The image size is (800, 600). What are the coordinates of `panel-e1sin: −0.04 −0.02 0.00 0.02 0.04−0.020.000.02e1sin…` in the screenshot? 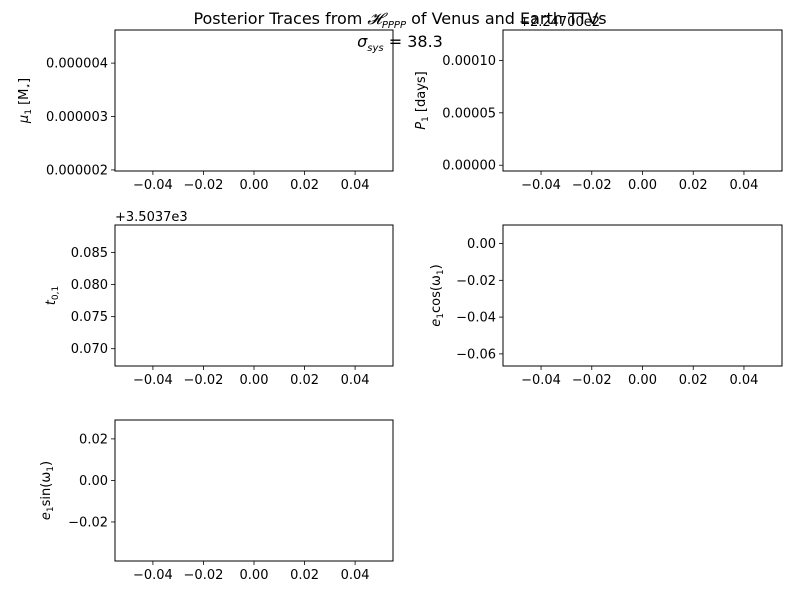 It's located at (216, 501).